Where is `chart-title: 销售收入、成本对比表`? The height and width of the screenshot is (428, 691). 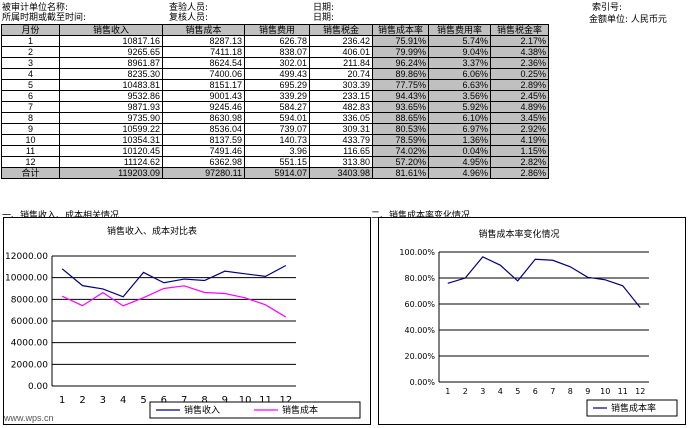 chart-title: 销售收入、成本对比表 is located at coordinates (152, 231).